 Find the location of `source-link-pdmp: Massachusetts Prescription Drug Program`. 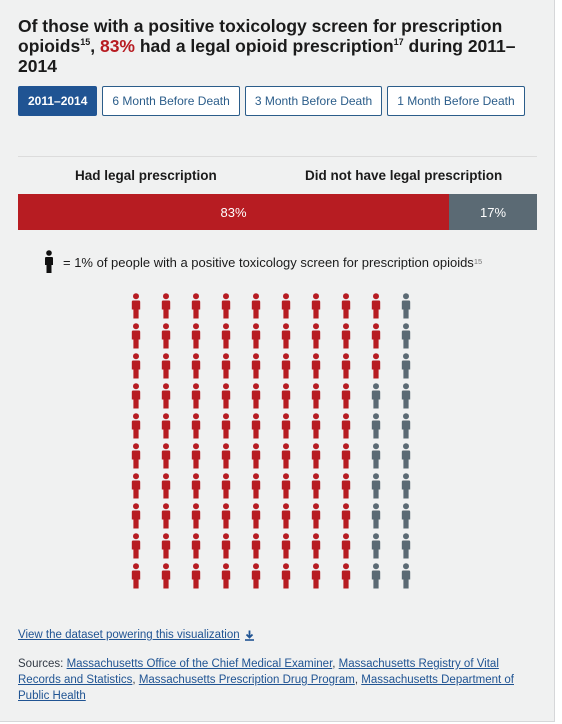

source-link-pdmp: Massachusetts Prescription Drug Program is located at coordinates (246, 680).